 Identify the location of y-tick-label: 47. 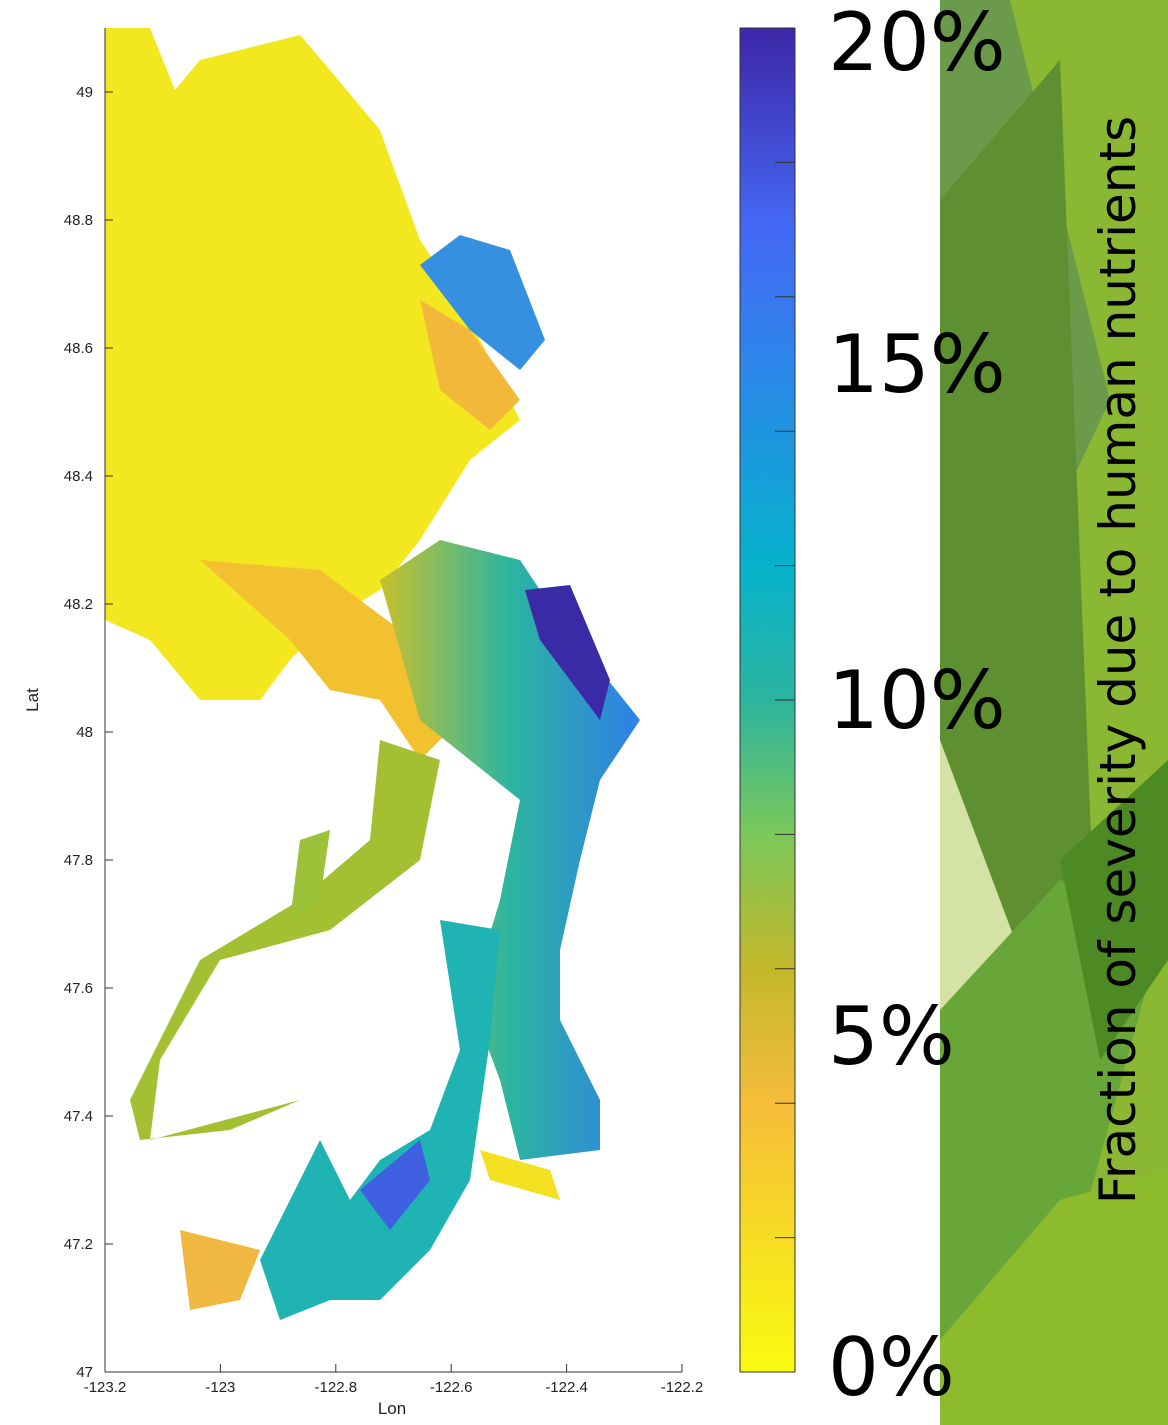
(84, 1372).